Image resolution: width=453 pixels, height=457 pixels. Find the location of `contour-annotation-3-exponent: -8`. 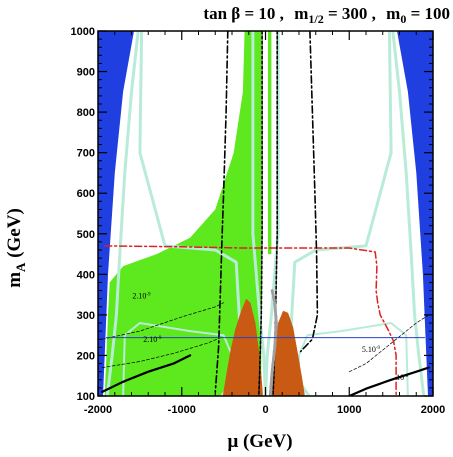

contour-annotation-3-exponent: -8 is located at coordinates (406, 376).